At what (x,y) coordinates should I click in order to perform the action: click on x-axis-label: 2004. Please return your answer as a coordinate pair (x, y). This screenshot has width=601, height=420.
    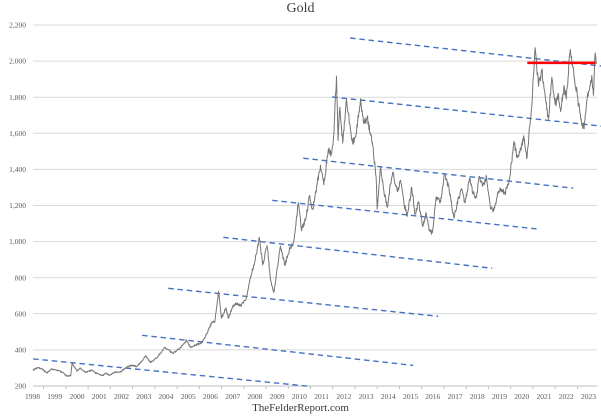
    Looking at the image, I should click on (165, 396).